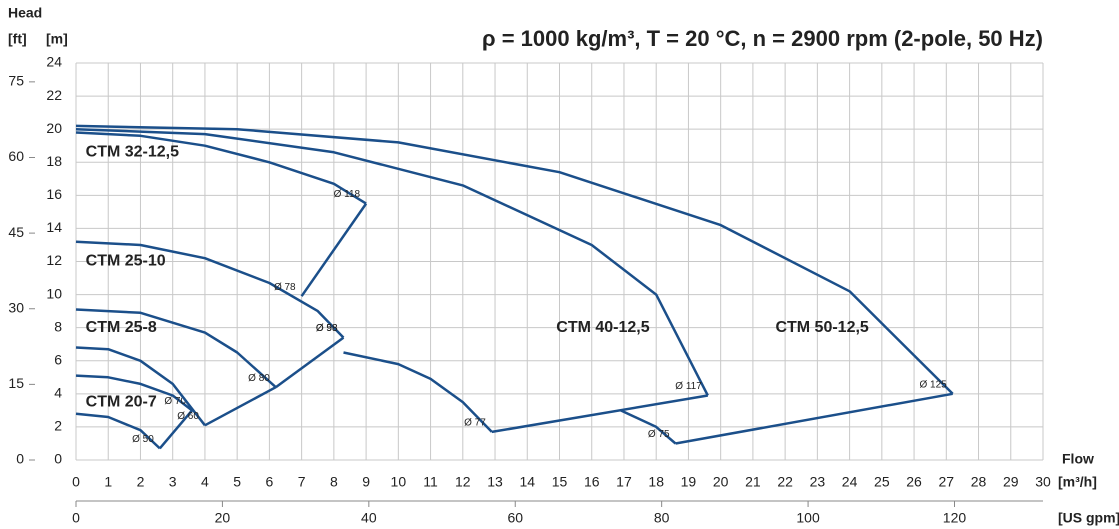 Image resolution: width=1119 pixels, height=529 pixels. Describe the element at coordinates (624, 482) in the screenshot. I see `x-tick-label: 17` at that location.